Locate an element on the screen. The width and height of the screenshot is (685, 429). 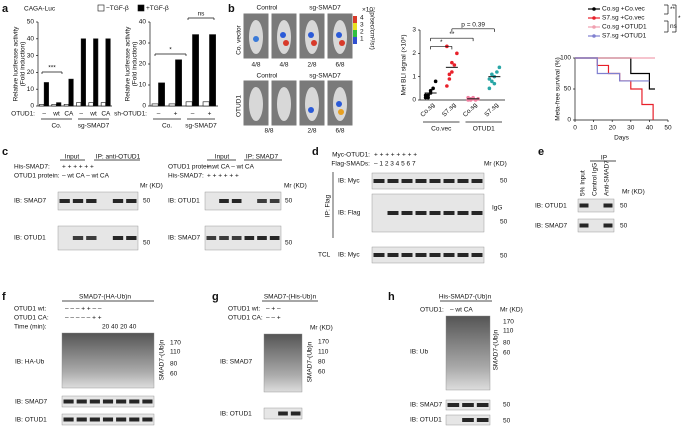
label: S7.sg +Co.vec is located at coordinates (623, 18).